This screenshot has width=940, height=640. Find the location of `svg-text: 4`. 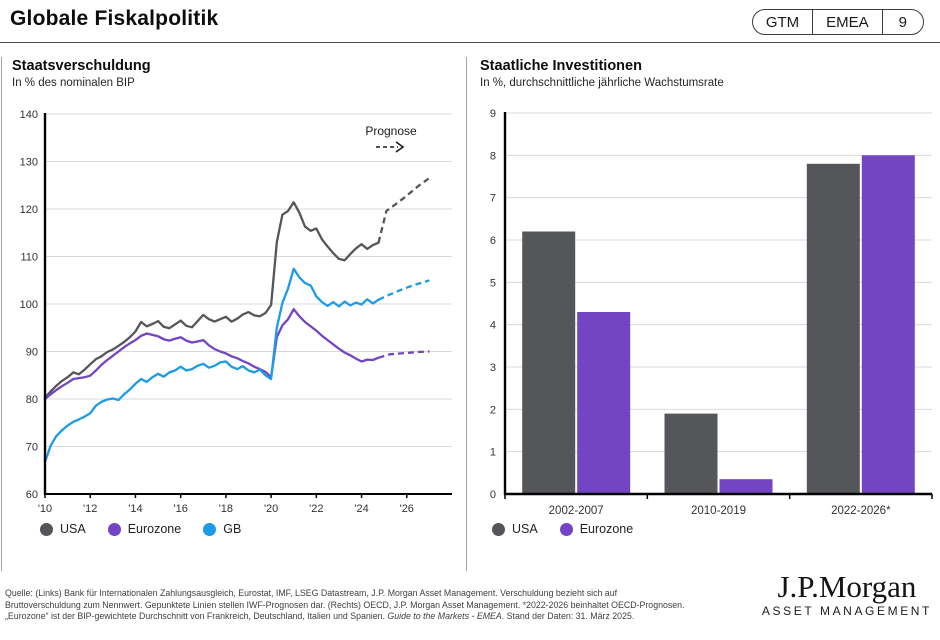

svg-text: 4 is located at coordinates (493, 326).